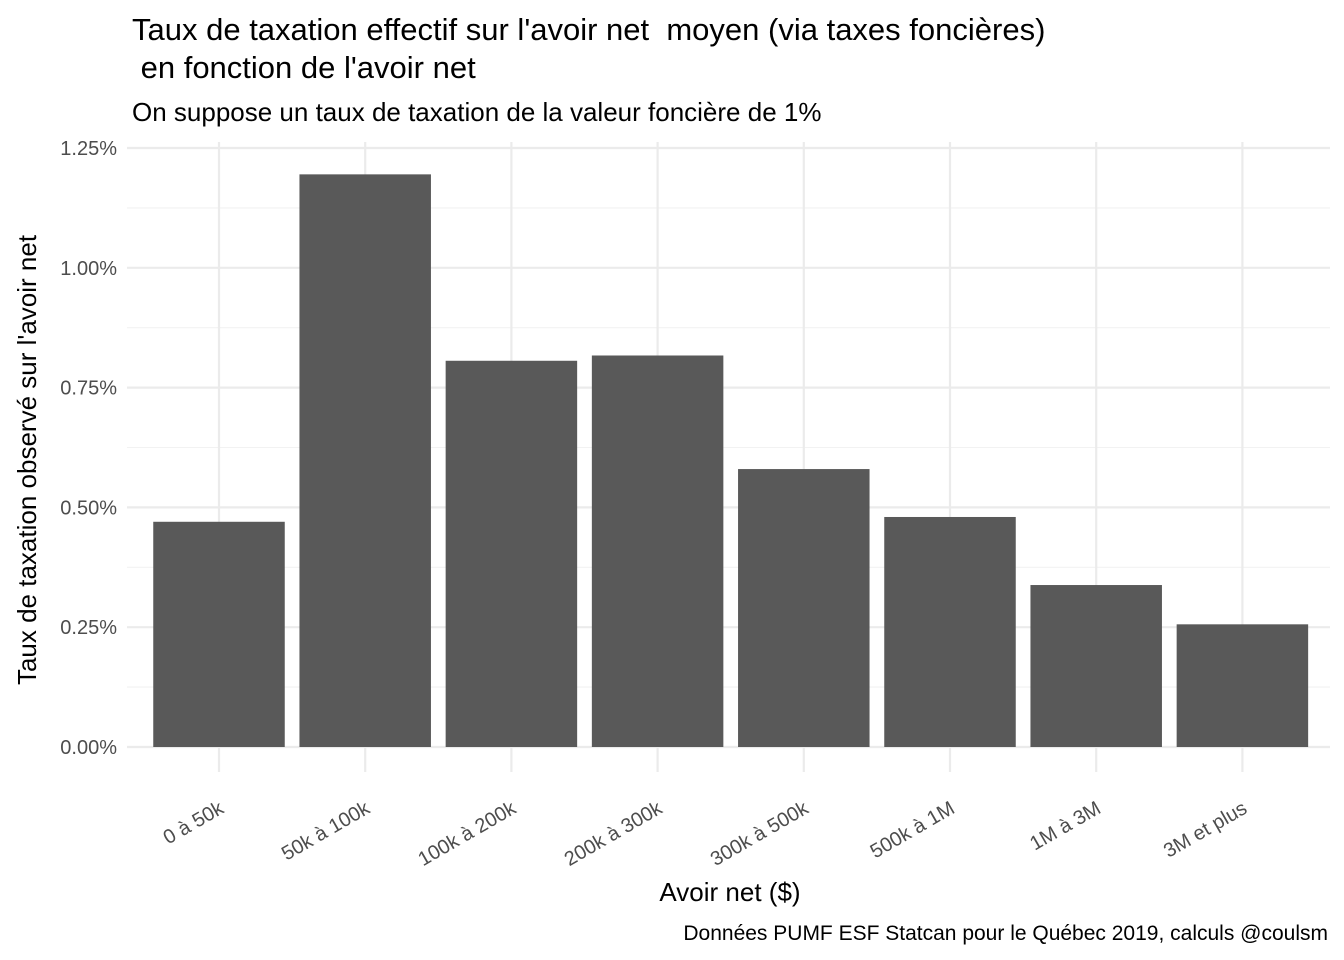  What do you see at coordinates (614, 834) in the screenshot?
I see `x-tick-label: 200k à 300k` at bounding box center [614, 834].